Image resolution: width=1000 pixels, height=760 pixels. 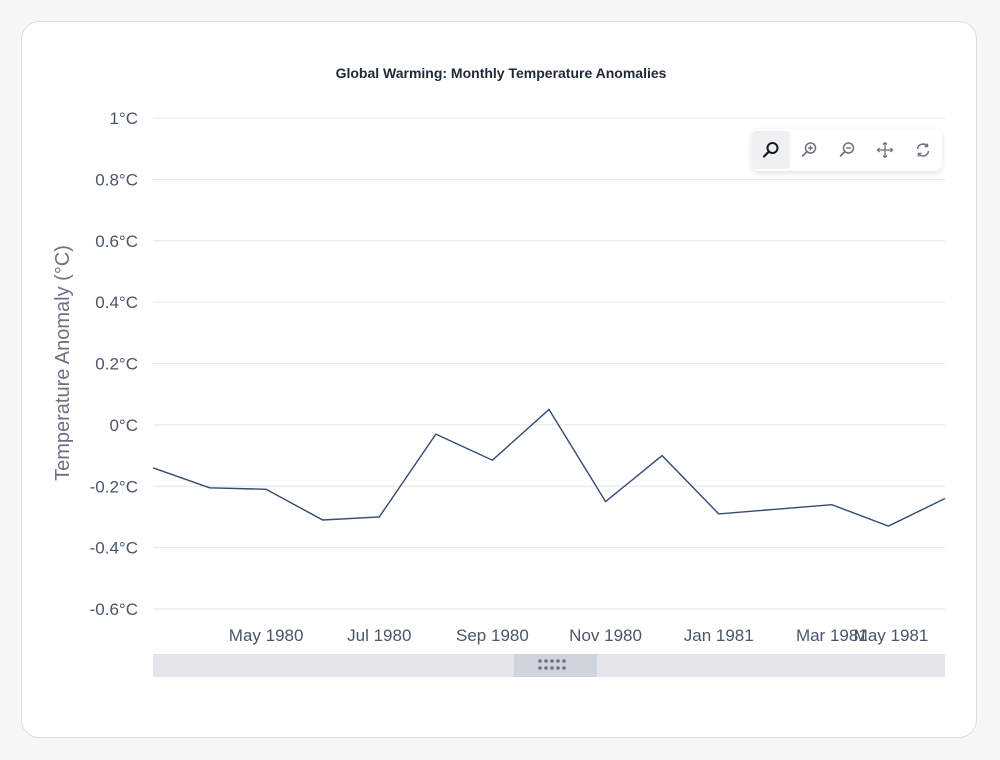 I want to click on zoom-out-button, so click(x=847, y=150).